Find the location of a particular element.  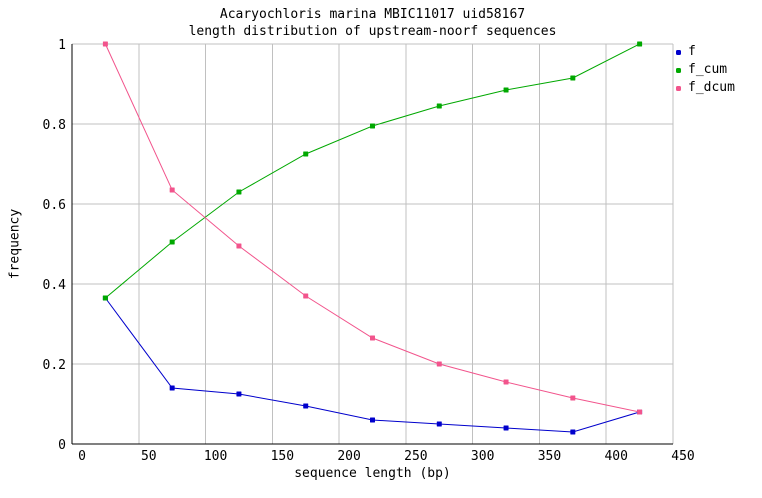

legend: f f_cum f_dcum is located at coordinates (705, 70).